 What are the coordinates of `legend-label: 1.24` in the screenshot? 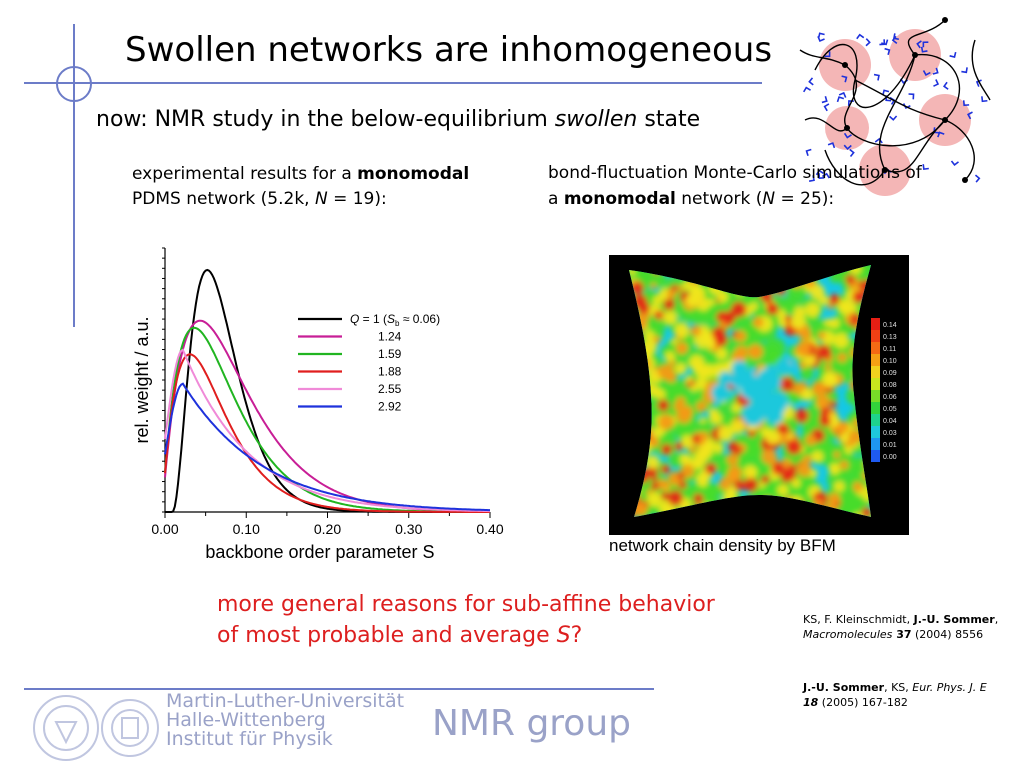 It's located at (390, 337).